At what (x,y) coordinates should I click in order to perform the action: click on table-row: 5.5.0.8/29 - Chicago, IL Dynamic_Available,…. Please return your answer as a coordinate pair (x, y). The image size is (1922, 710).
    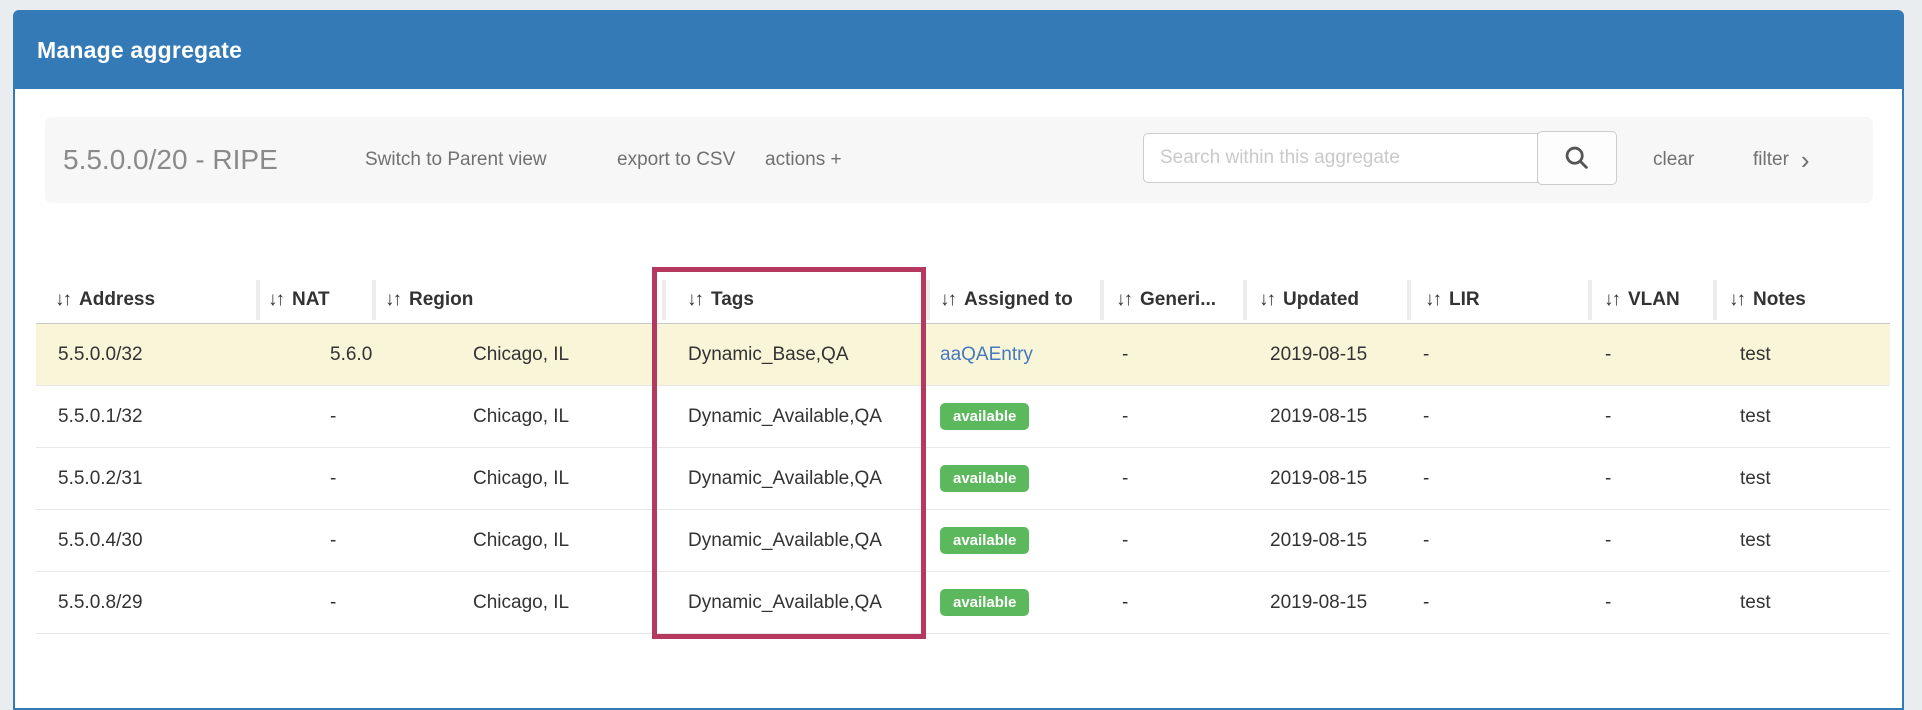
    Looking at the image, I should click on (963, 603).